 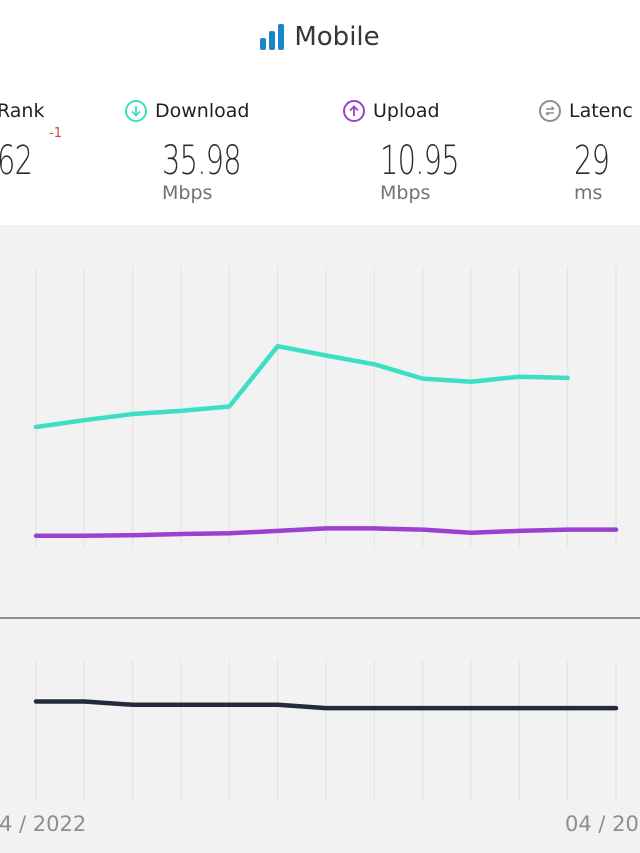 I want to click on download-metric: Download 35.98 Mbps, so click(x=187, y=150).